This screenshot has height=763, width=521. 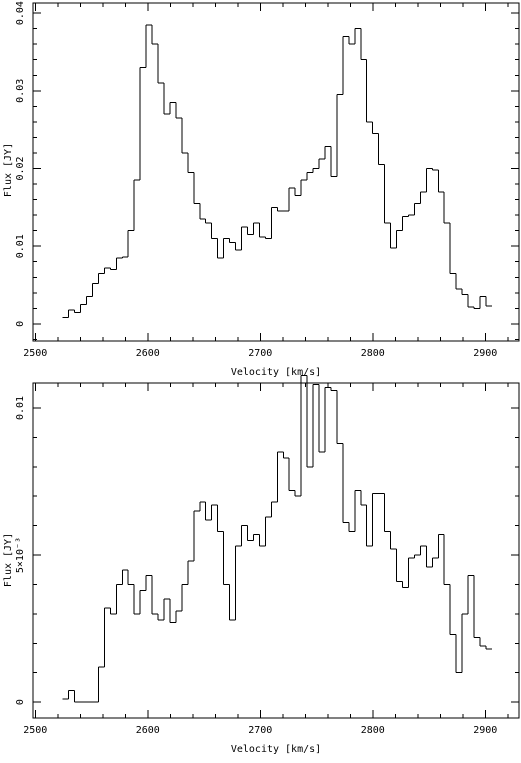 I want to click on y-tick-label: 0.03, so click(x=20, y=91).